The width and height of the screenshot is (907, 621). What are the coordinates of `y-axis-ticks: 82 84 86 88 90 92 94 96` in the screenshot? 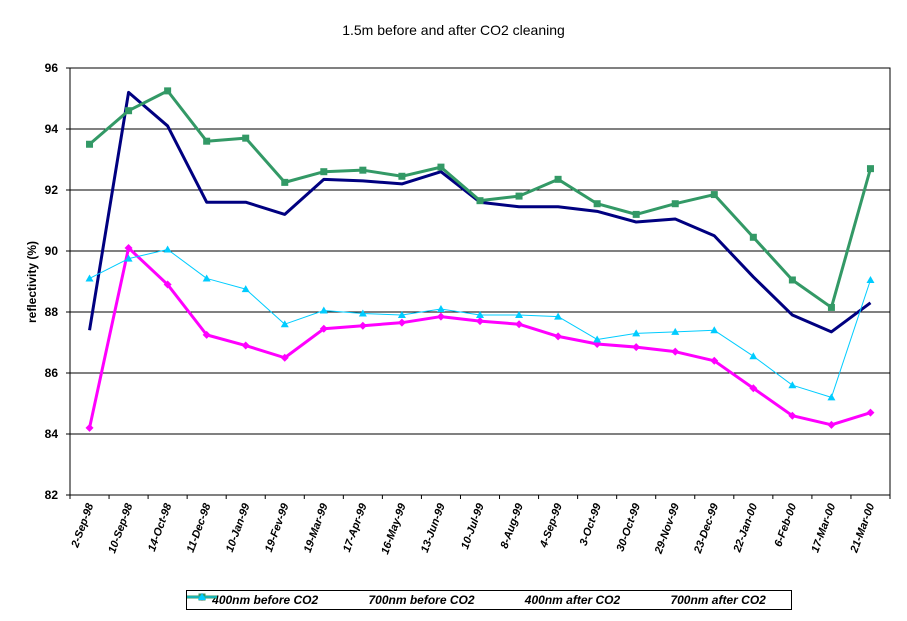 It's located at (57, 281).